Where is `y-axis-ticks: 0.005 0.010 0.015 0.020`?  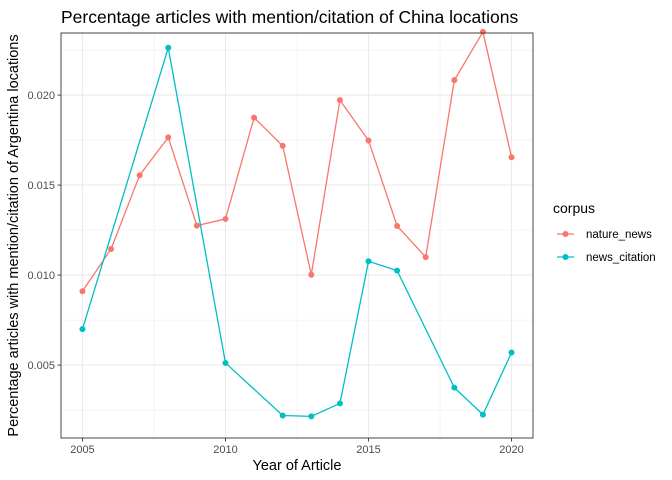
y-axis-ticks: 0.005 0.010 0.015 0.020 is located at coordinates (44, 231).